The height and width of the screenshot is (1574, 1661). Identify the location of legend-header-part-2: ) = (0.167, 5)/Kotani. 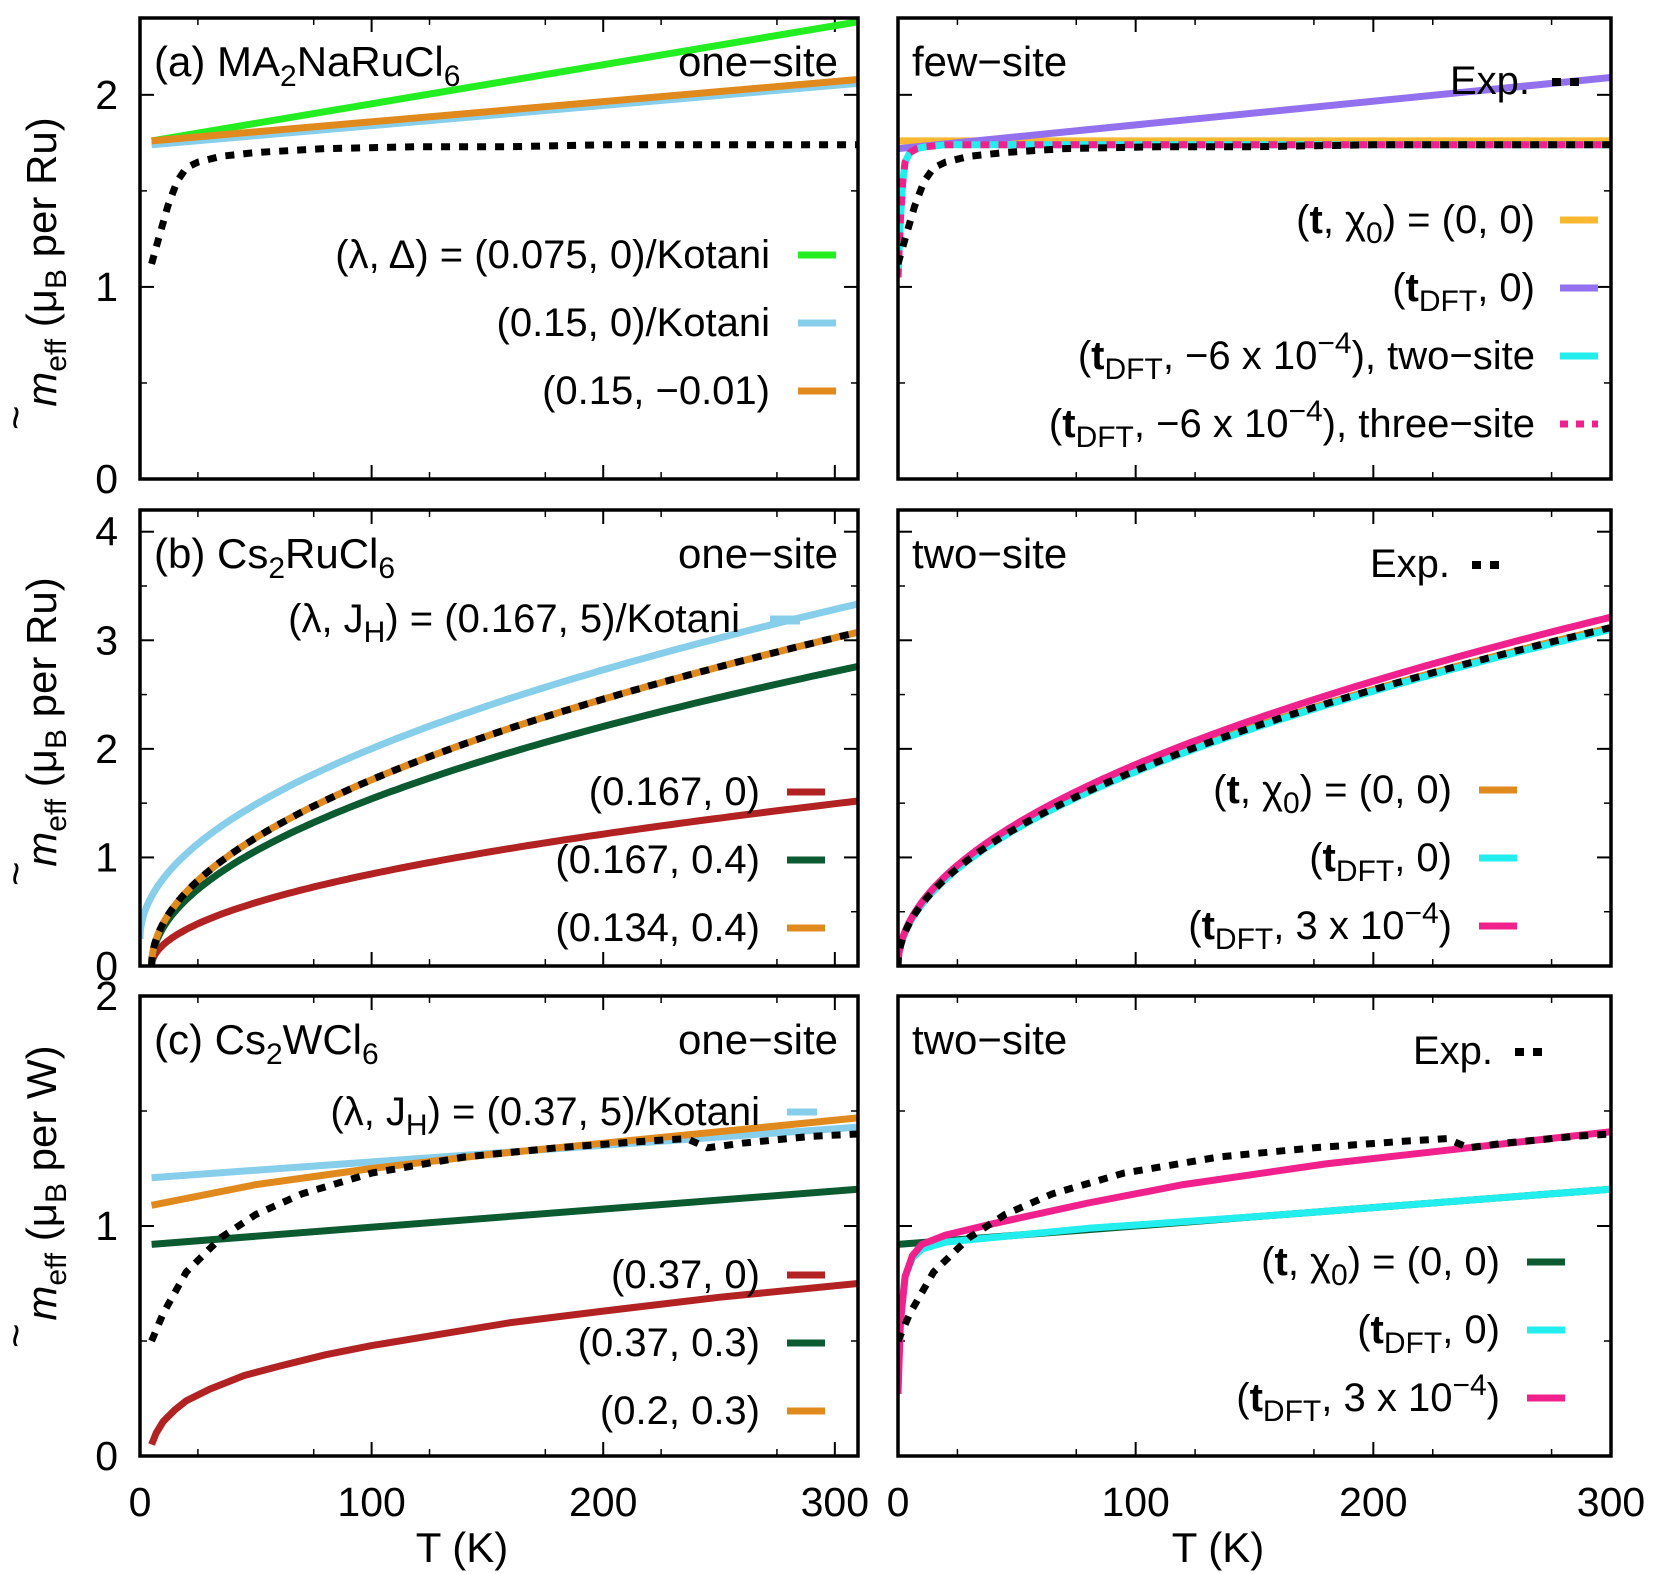
(562, 619).